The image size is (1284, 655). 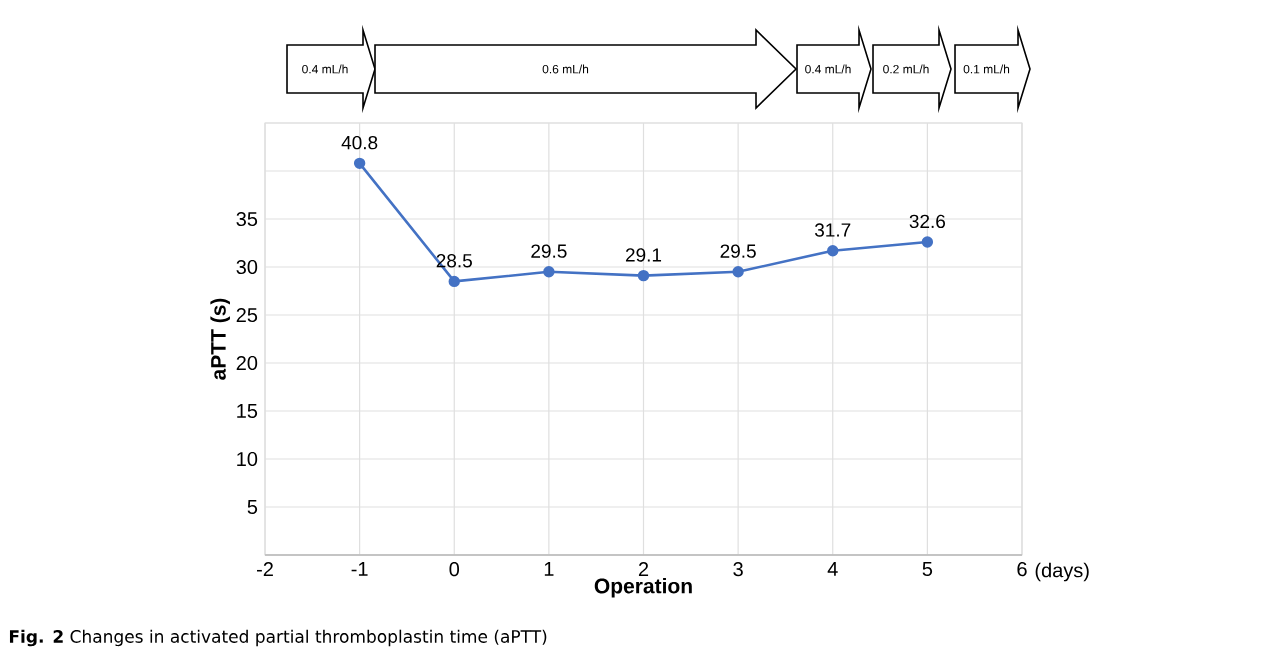 What do you see at coordinates (986, 69) in the screenshot?
I see `text: 0.1 mL/h` at bounding box center [986, 69].